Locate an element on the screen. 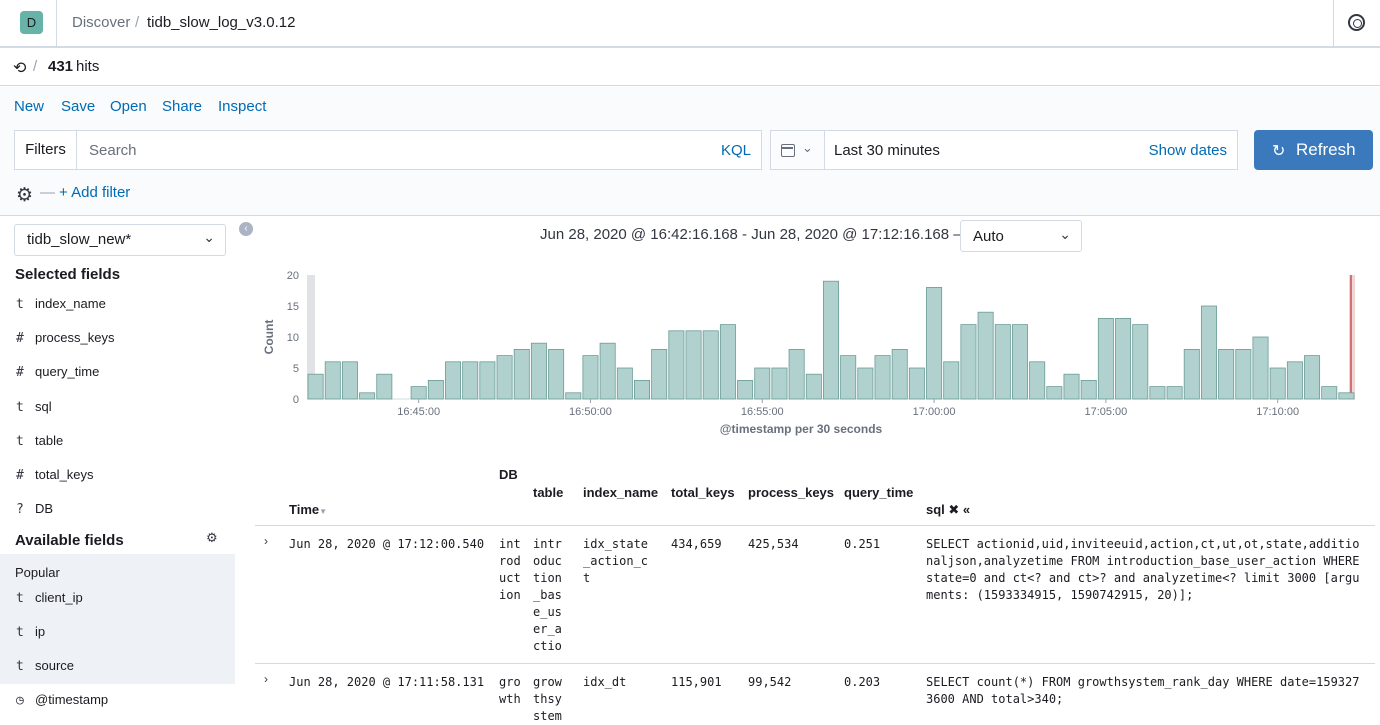 The image size is (1380, 725). x-tick-label: 17:05:00 is located at coordinates (1105, 412).